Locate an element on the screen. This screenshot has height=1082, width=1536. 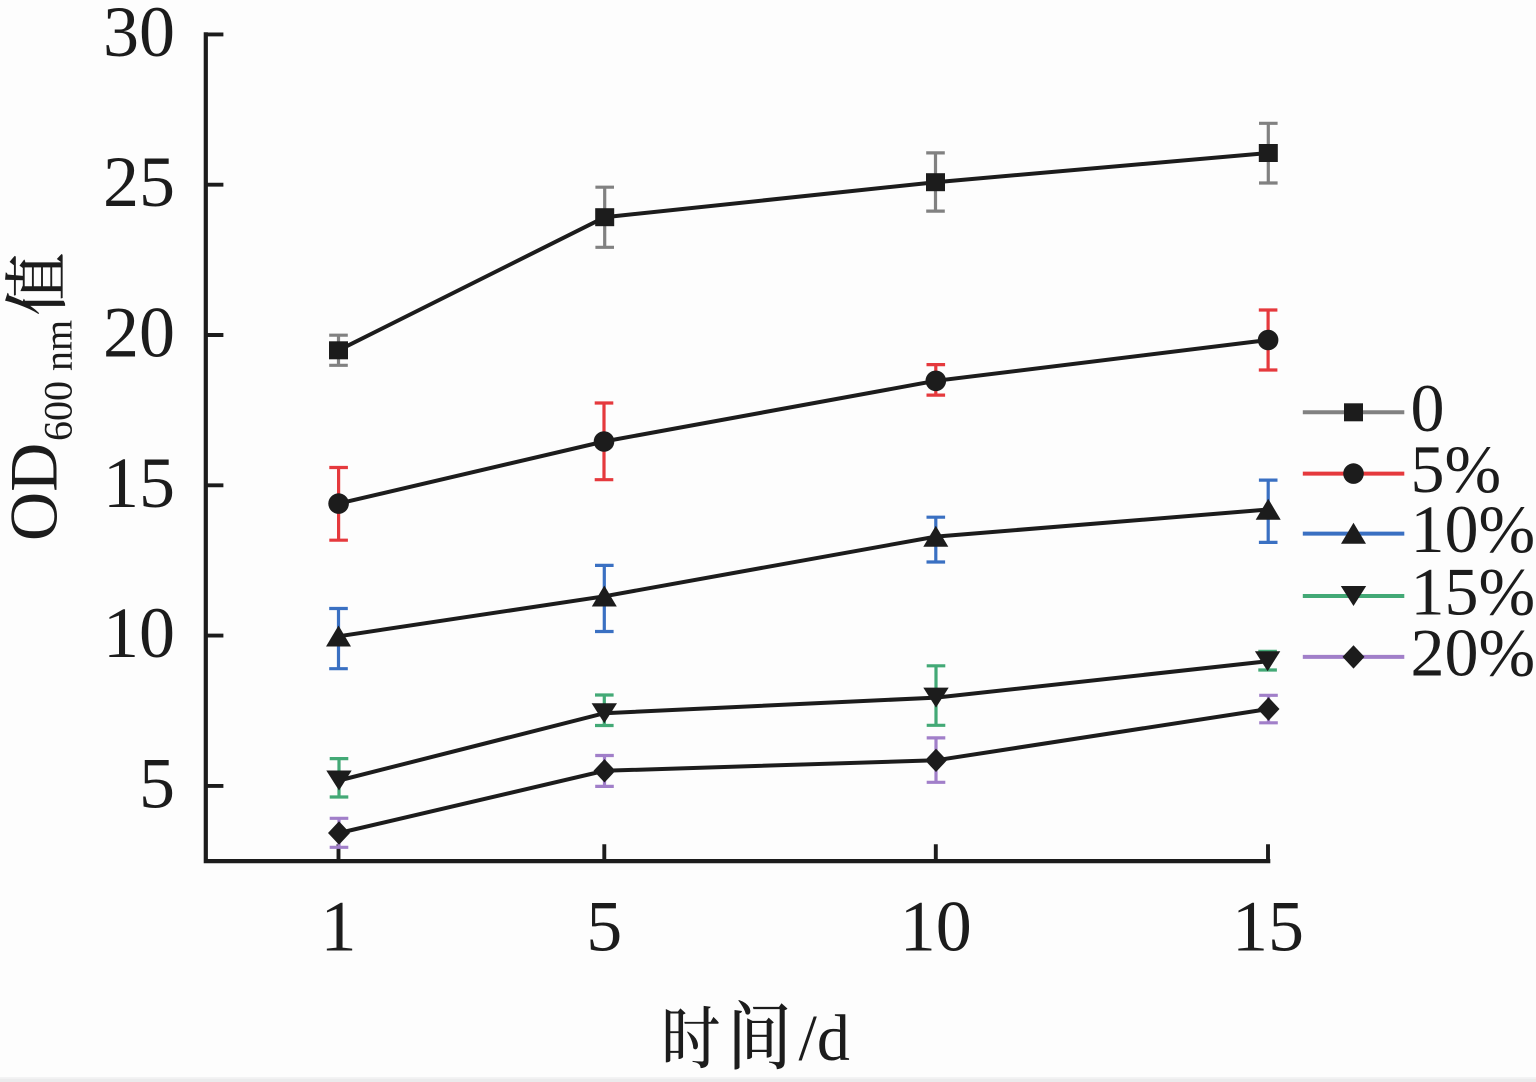
svg-text: 20% is located at coordinates (1473, 653).